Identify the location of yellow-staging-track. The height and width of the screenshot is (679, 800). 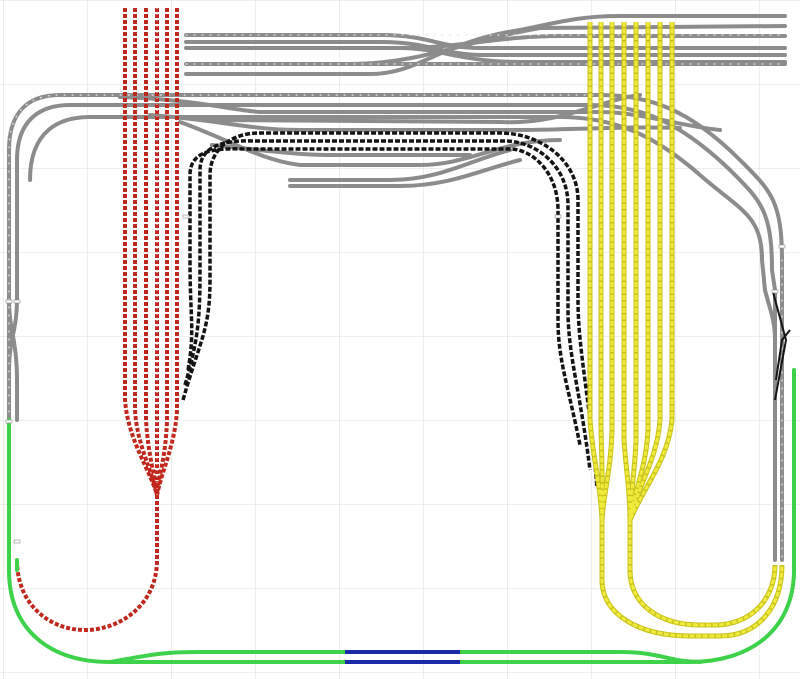
(651, 271).